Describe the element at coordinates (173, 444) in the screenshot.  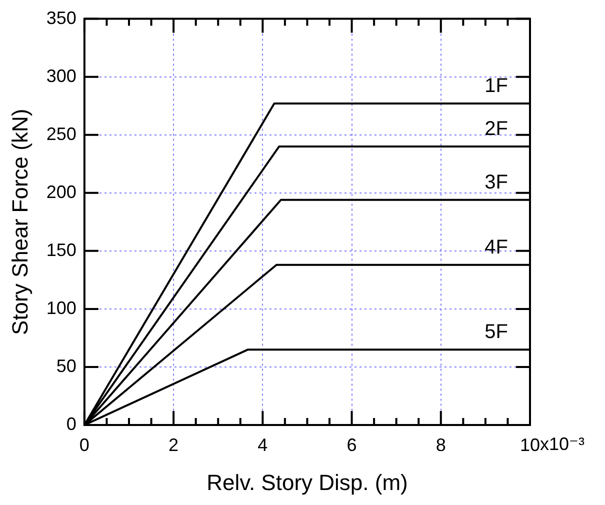
I see `x-tick-label: 2` at that location.